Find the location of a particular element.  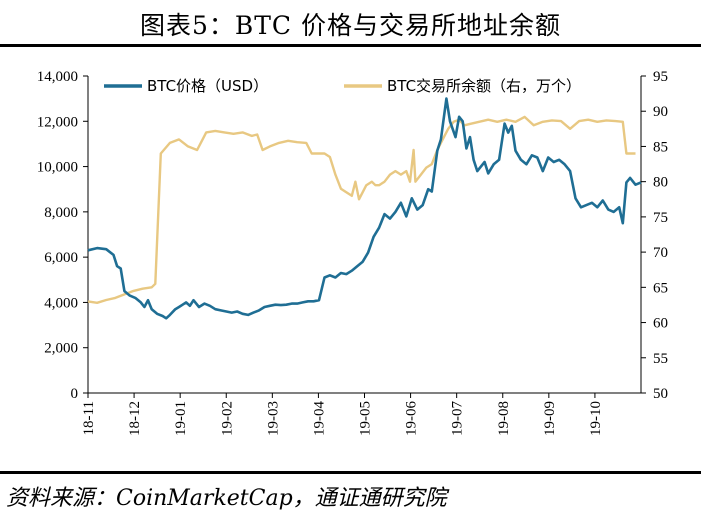

x-tick-label: 19-08 is located at coordinates (504, 418).